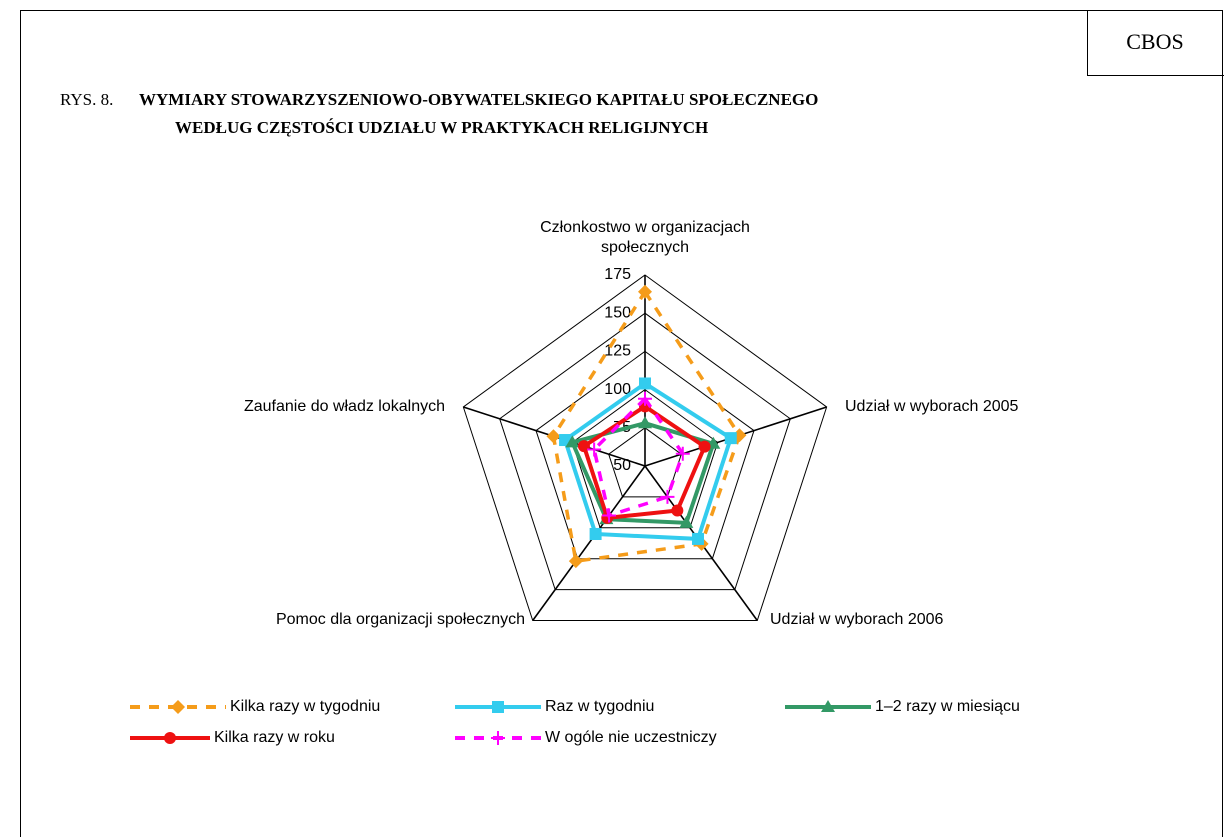  What do you see at coordinates (617, 312) in the screenshot?
I see `r-tick-label: 150` at bounding box center [617, 312].